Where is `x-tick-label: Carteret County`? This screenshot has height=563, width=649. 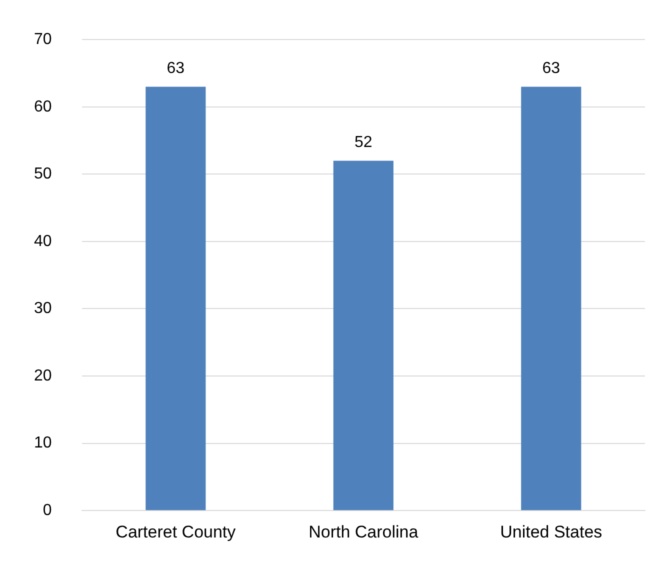 x-tick-label: Carteret County is located at coordinates (176, 532).